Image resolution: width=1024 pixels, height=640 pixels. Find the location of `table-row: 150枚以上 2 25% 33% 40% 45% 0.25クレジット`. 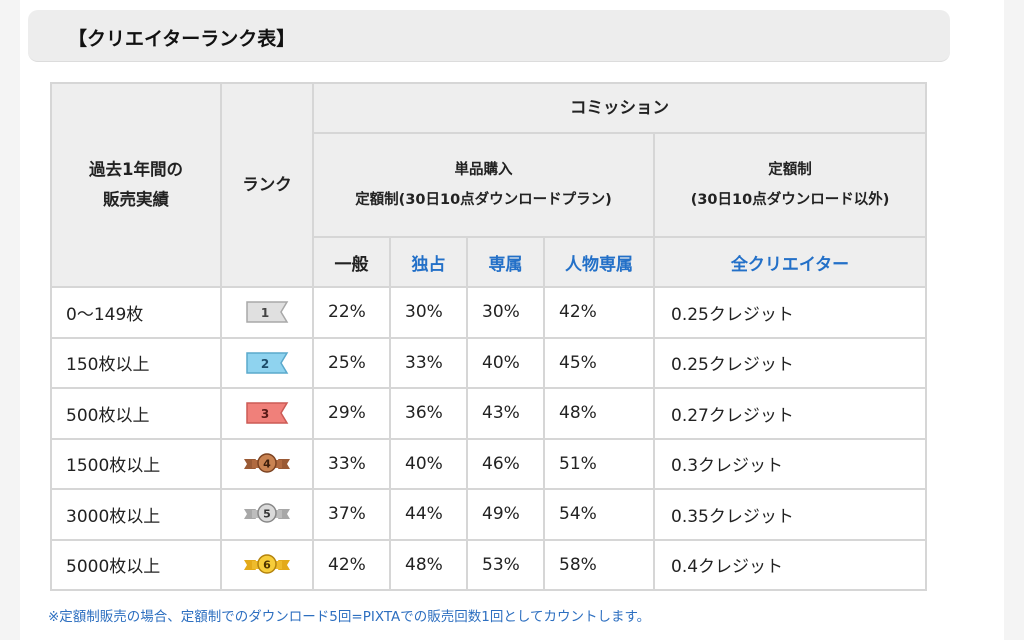

table-row: 150枚以上 2 25% 33% 40% 45% 0.25クレジット is located at coordinates (489, 362).